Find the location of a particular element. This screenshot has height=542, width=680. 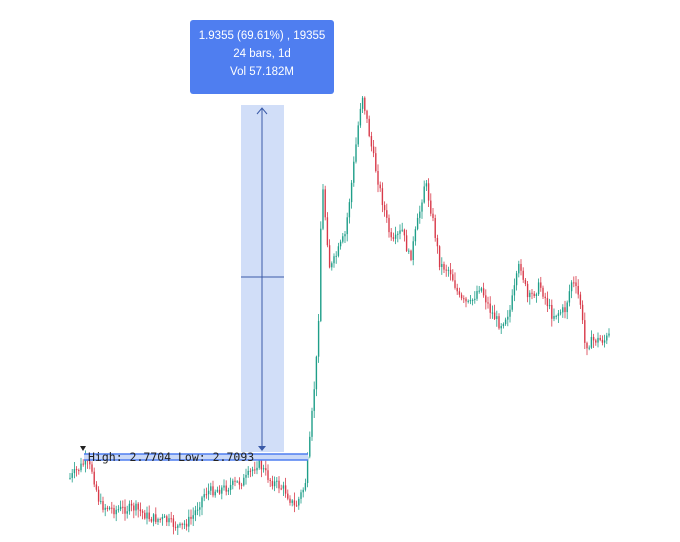

high-low-label: High: 2.7704 Low: 2.7093 is located at coordinates (171, 457).